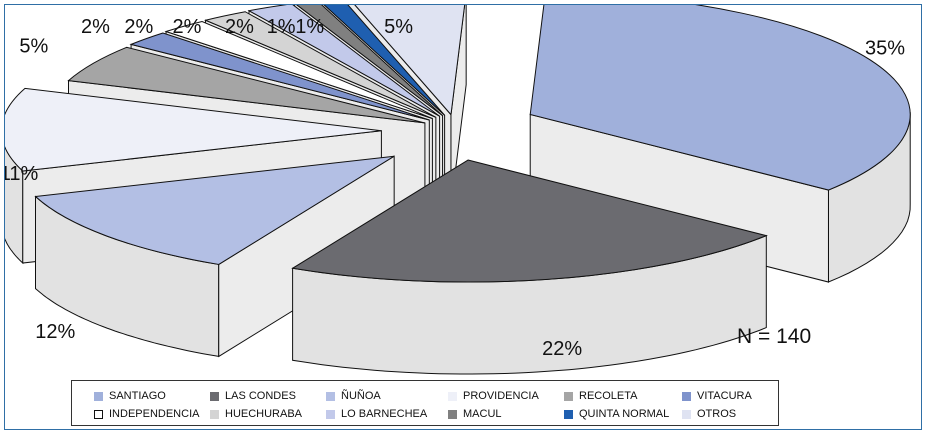 This screenshot has width=930, height=436. I want to click on legend-swatch-nunoa, so click(330, 396).